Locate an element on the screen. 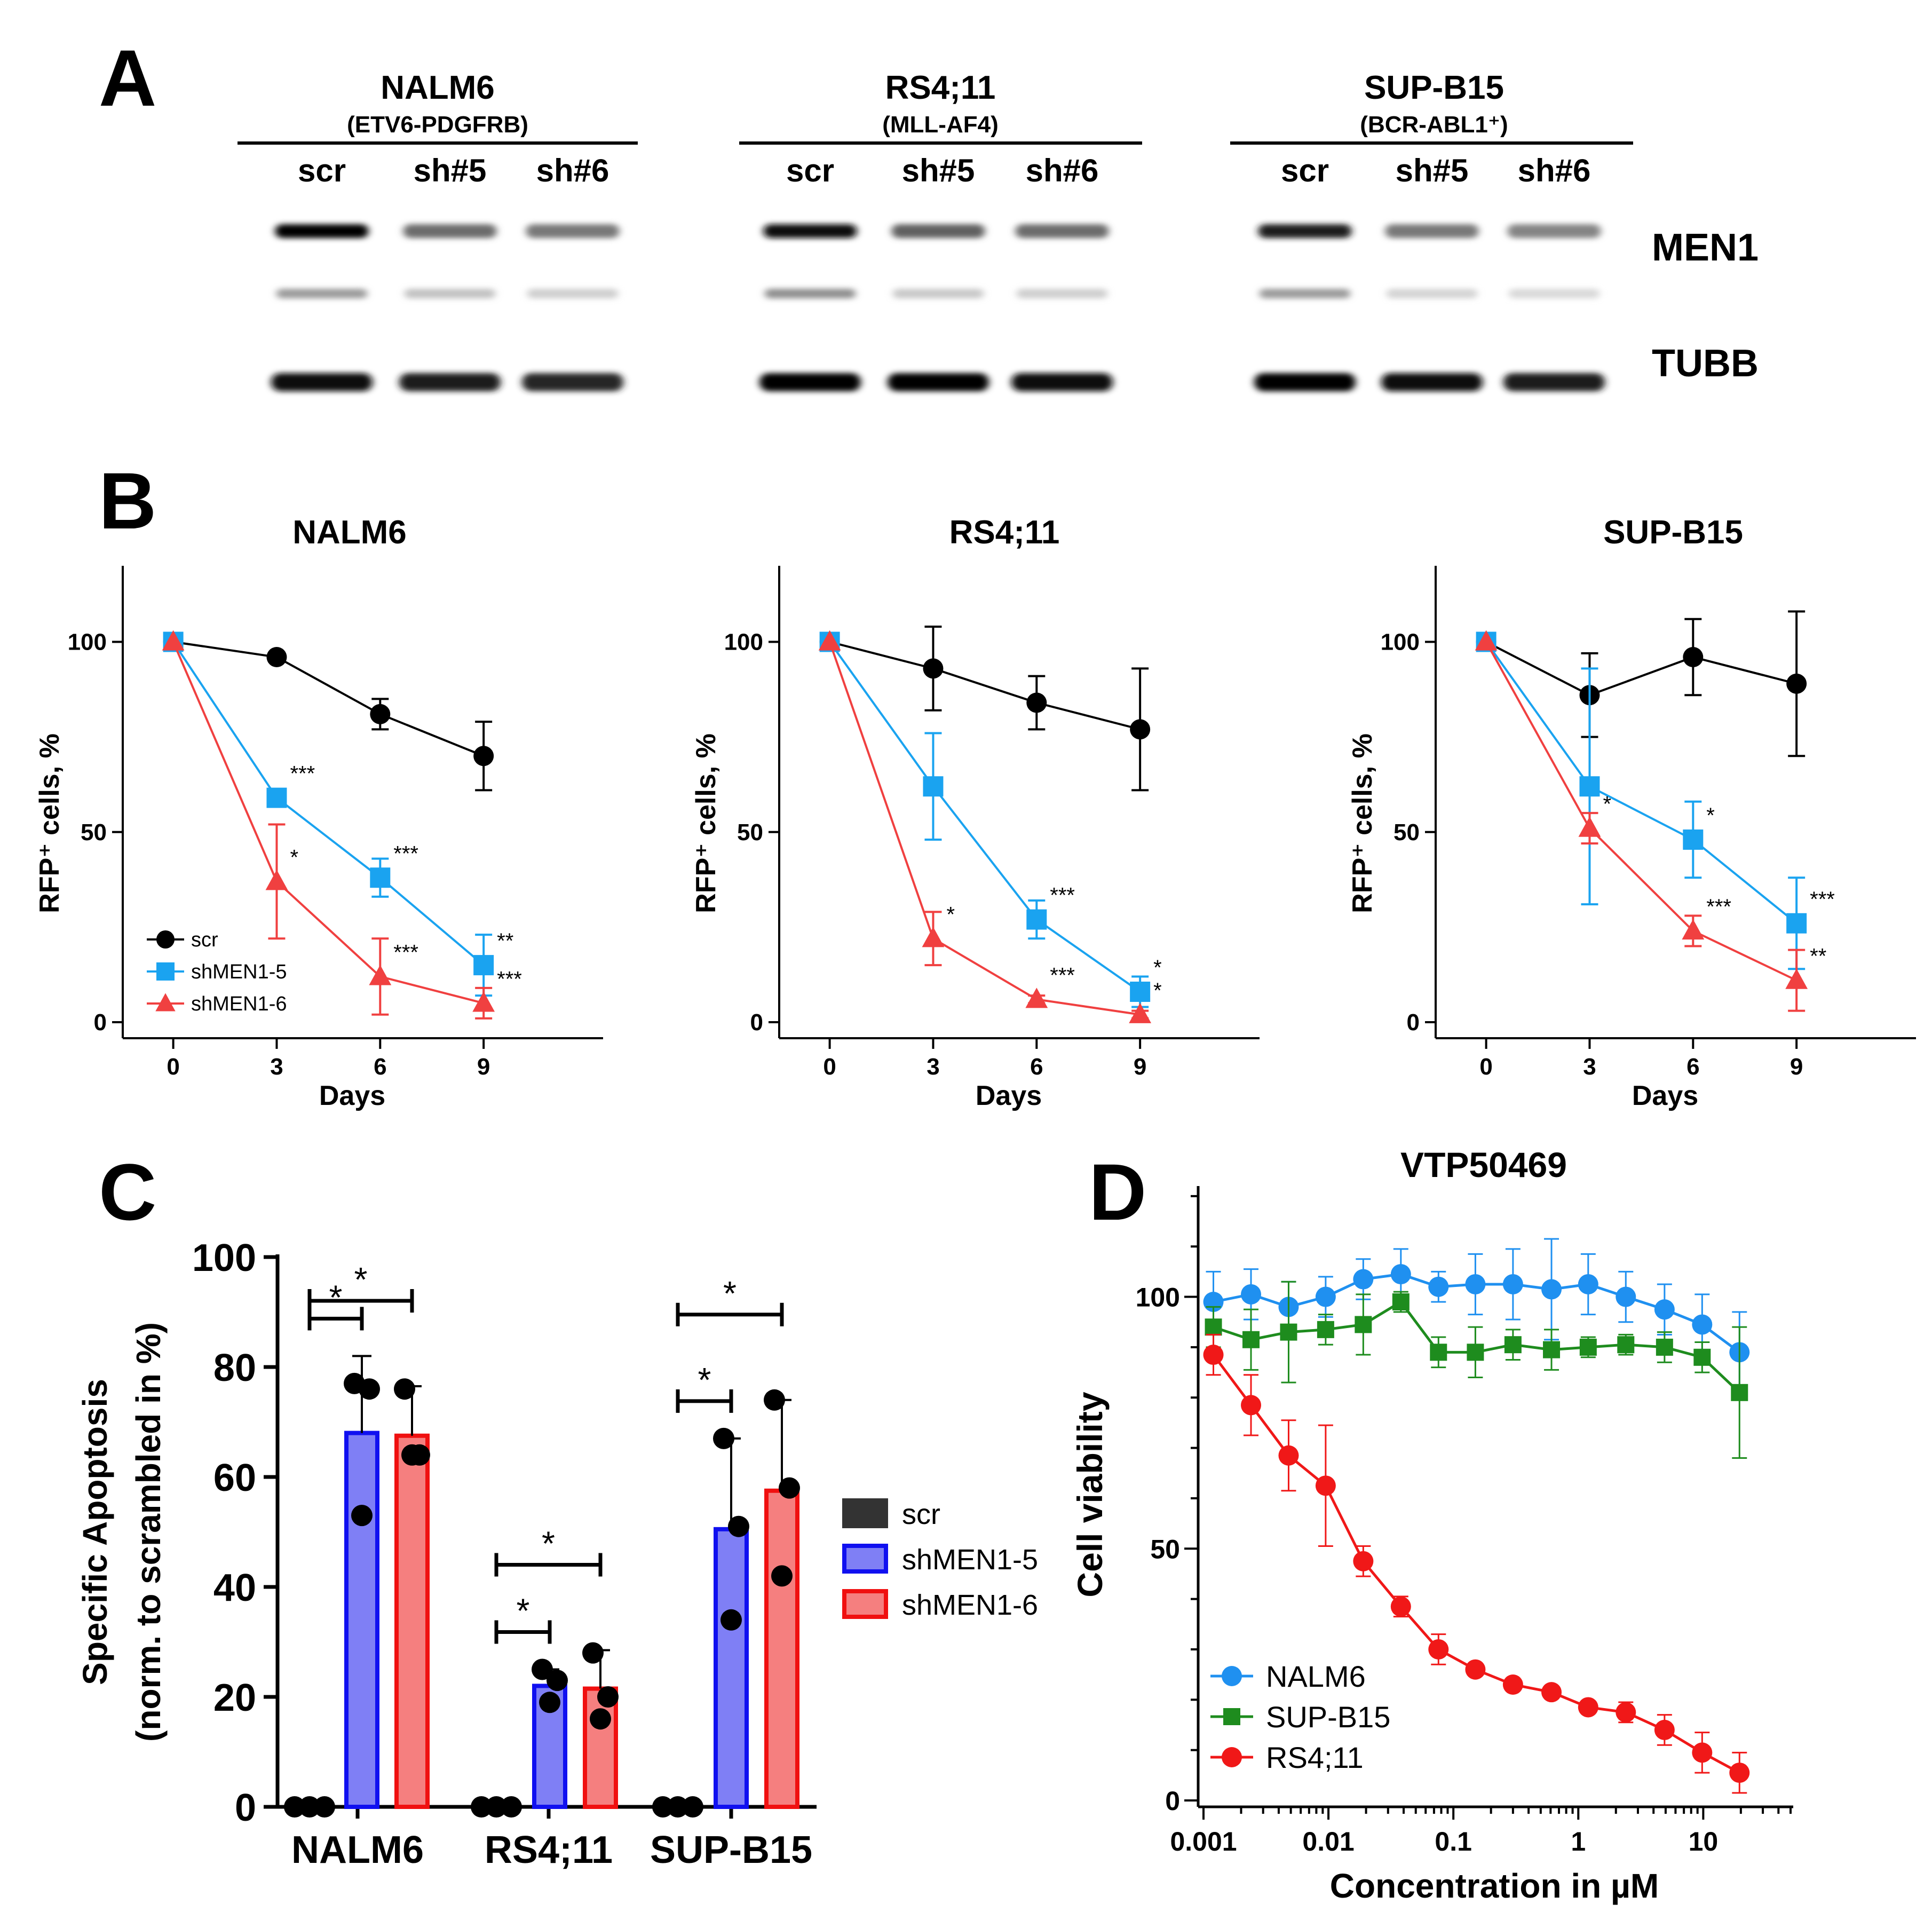  blot-group-subtitle: (MLL-AF4) is located at coordinates (941, 125).